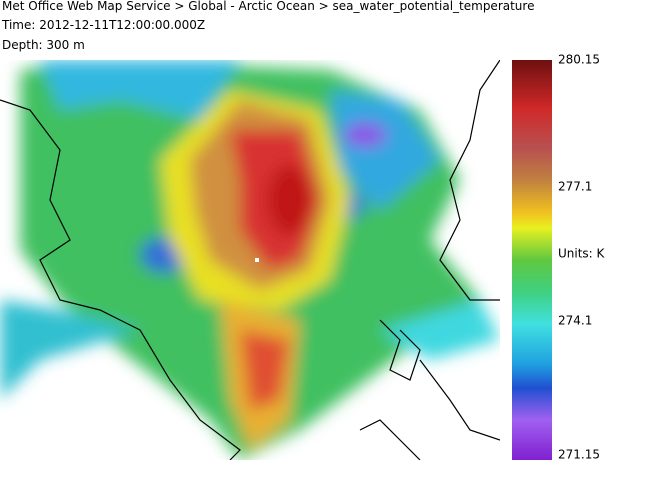 Image resolution: width=650 pixels, height=480 pixels. I want to click on legend-units: Units: K, so click(582, 254).